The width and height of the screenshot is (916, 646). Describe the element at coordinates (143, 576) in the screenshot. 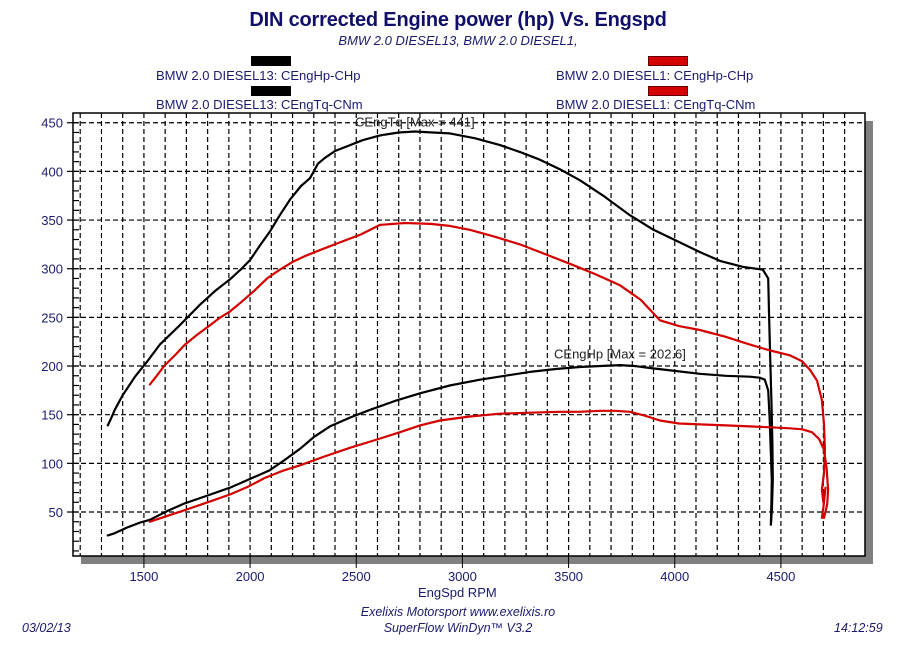

I see `x-tick-label: 1500` at that location.